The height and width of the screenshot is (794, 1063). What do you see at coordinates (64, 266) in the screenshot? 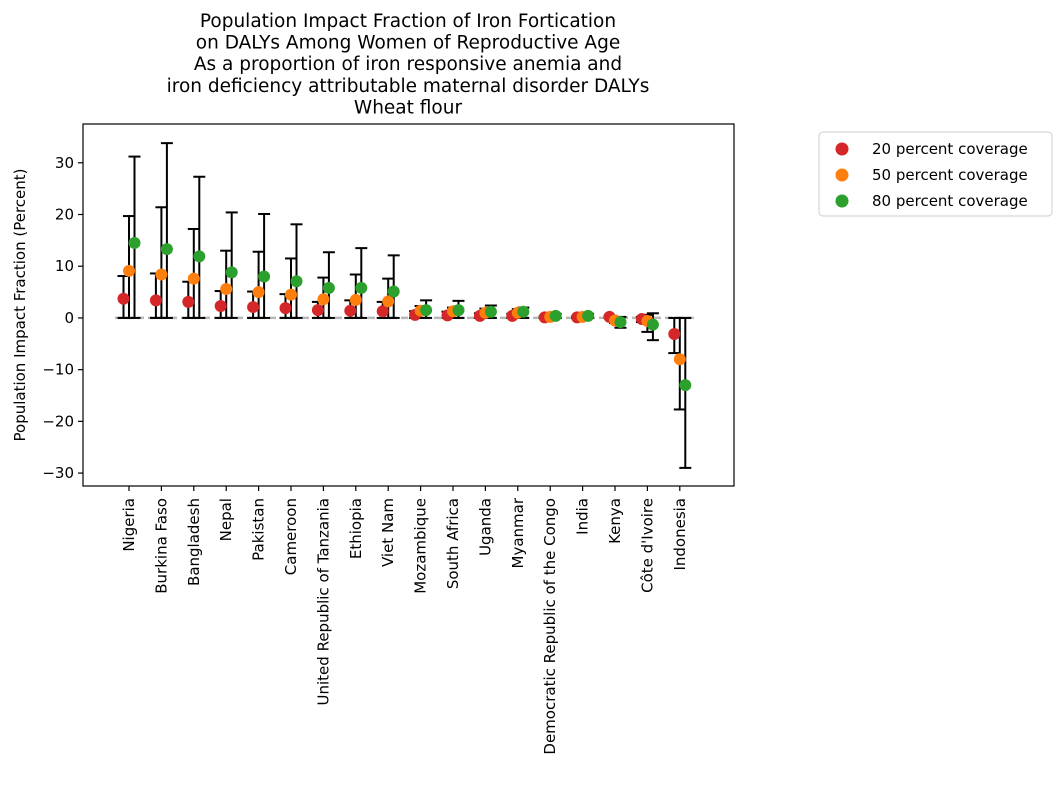
I see `y-tick-label: 10` at bounding box center [64, 266].